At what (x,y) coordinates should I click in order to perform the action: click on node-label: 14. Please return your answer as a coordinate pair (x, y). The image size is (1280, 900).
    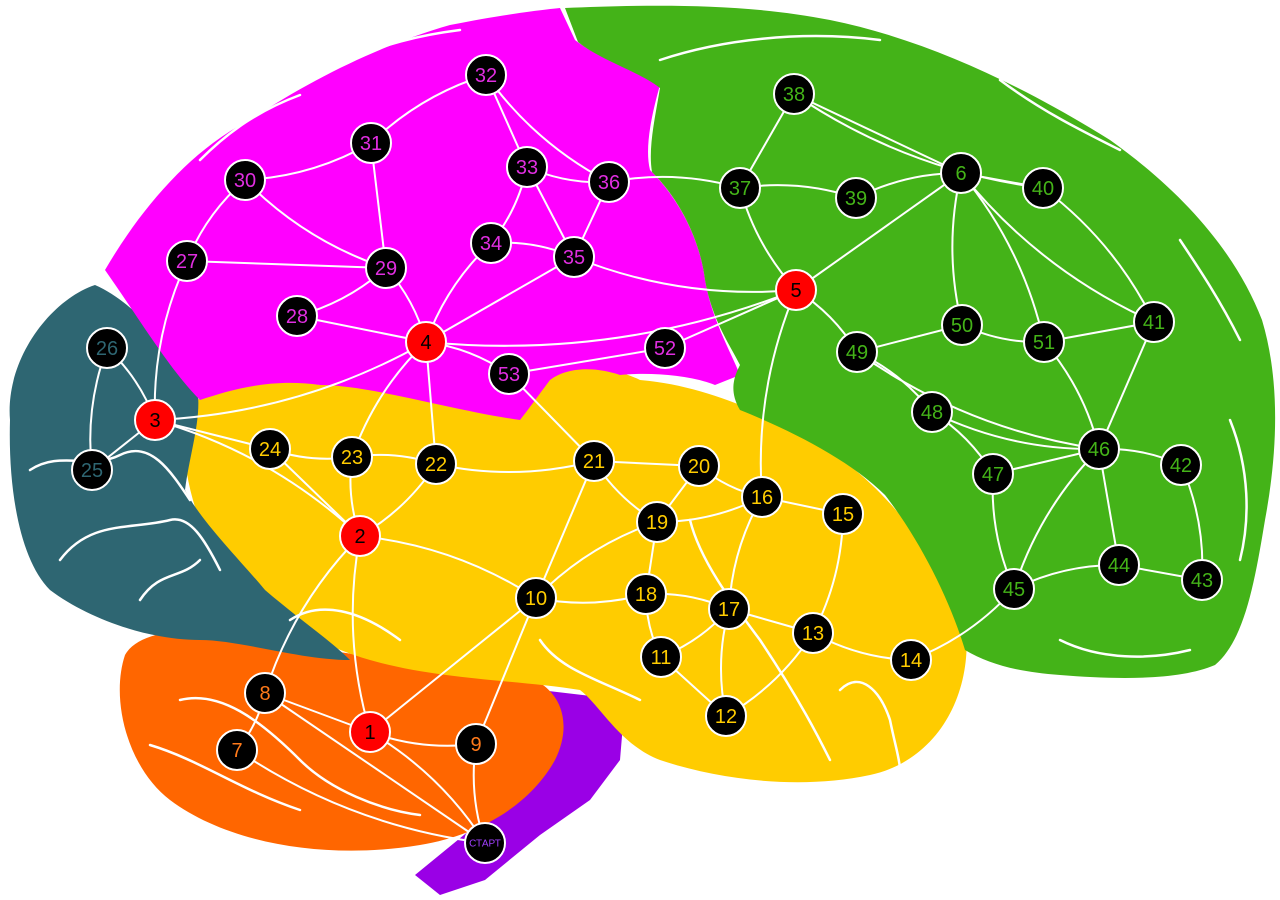
    Looking at the image, I should click on (911, 661).